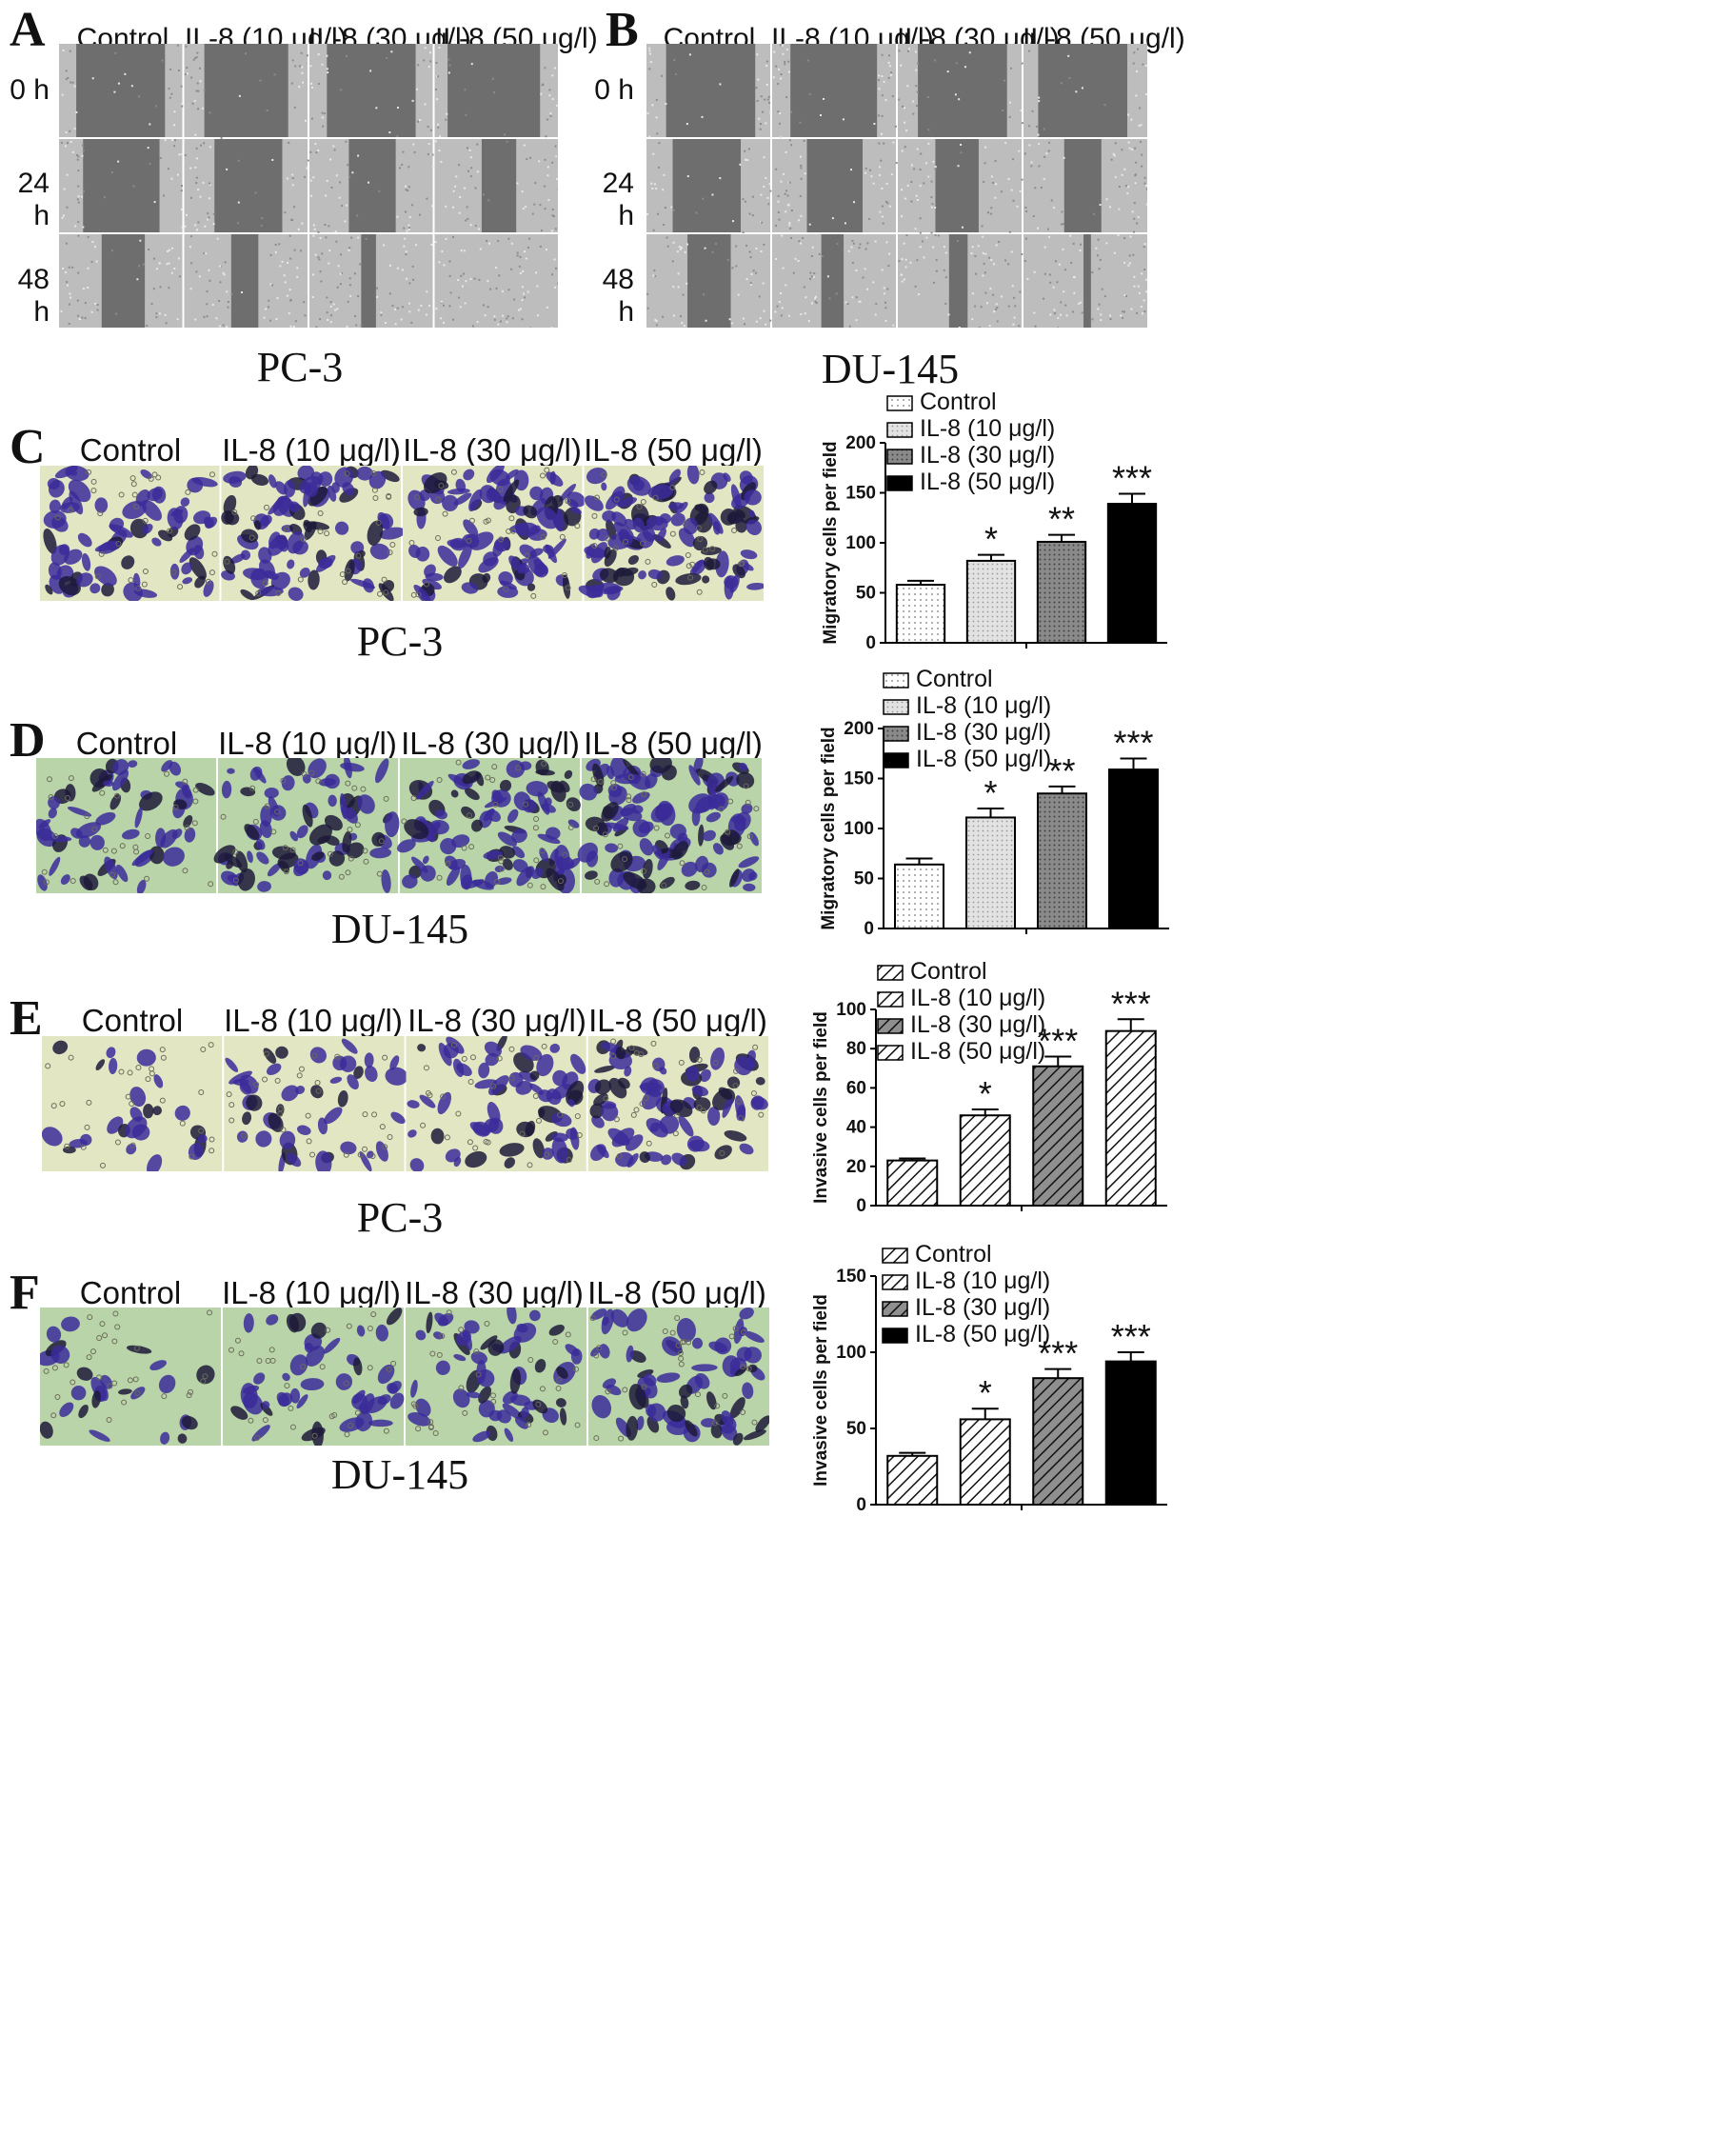 This screenshot has height=2156, width=1709. Describe the element at coordinates (856, 1088) in the screenshot. I see `y-tick-label-60: 60` at that location.